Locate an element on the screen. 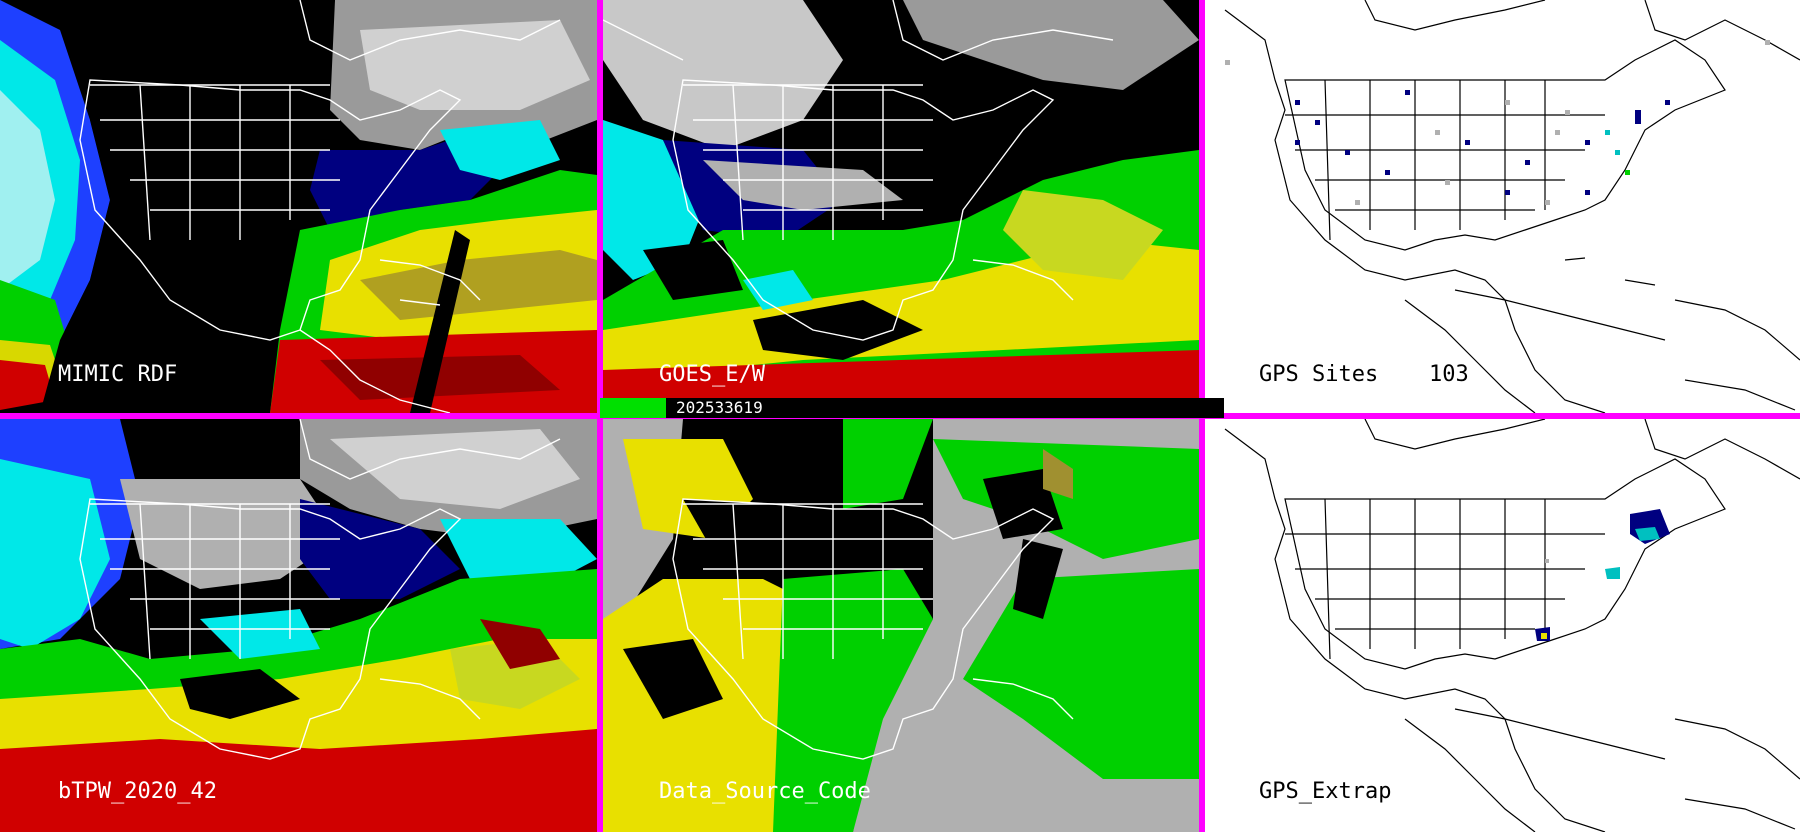 Image resolution: width=1800 pixels, height=832 pixels. timestamp-bar is located at coordinates (912, 408).